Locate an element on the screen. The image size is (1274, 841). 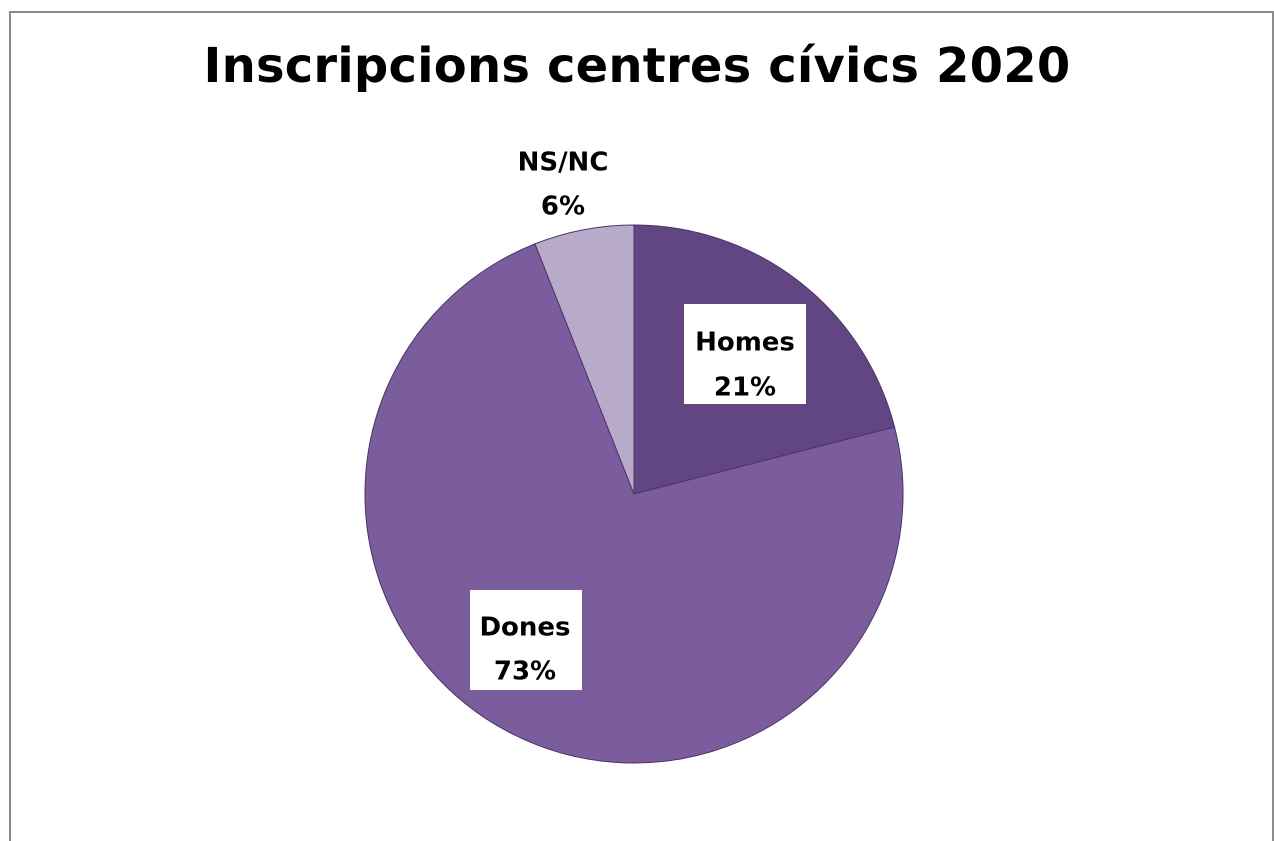
slice-percent-label: 6% is located at coordinates (563, 207).